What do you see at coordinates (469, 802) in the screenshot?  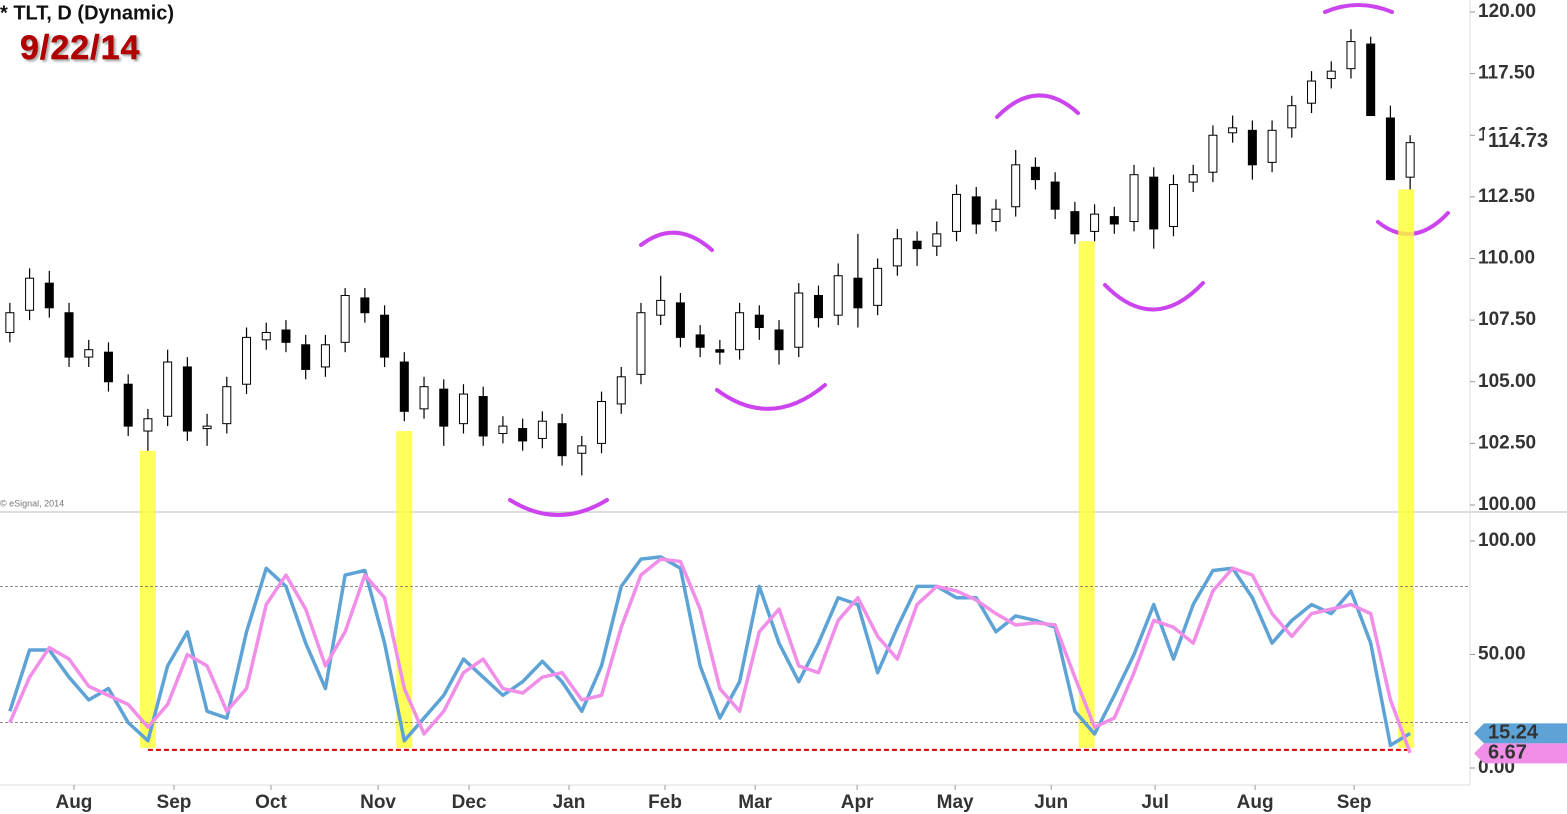 I see `x-tick-label: Dec` at bounding box center [469, 802].